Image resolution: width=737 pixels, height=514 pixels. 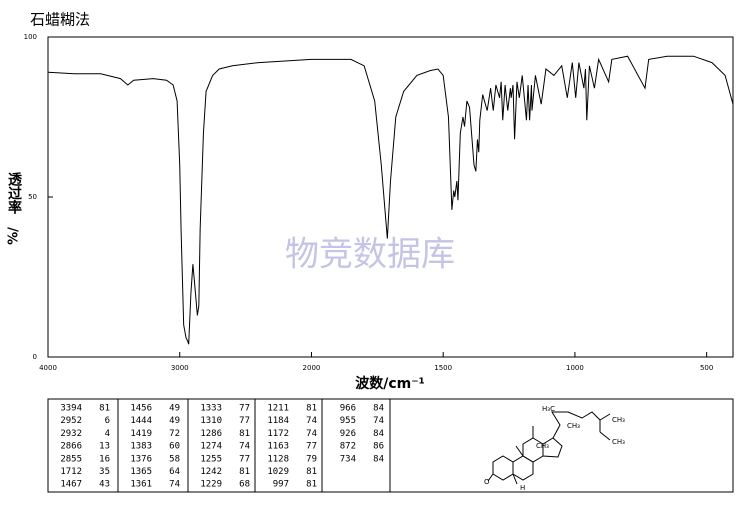 What do you see at coordinates (211, 409) in the screenshot?
I see `peak-wavenumber: 1333` at bounding box center [211, 409].